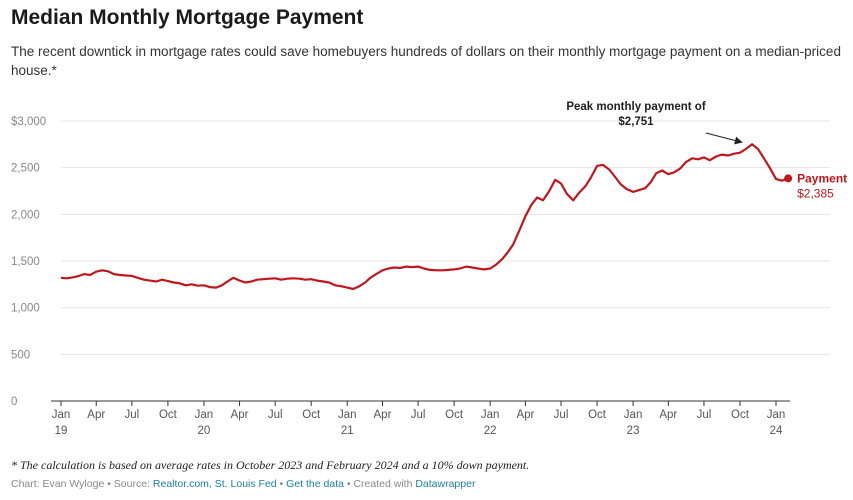  I want to click on x-tick-year-label: 23, so click(633, 431).